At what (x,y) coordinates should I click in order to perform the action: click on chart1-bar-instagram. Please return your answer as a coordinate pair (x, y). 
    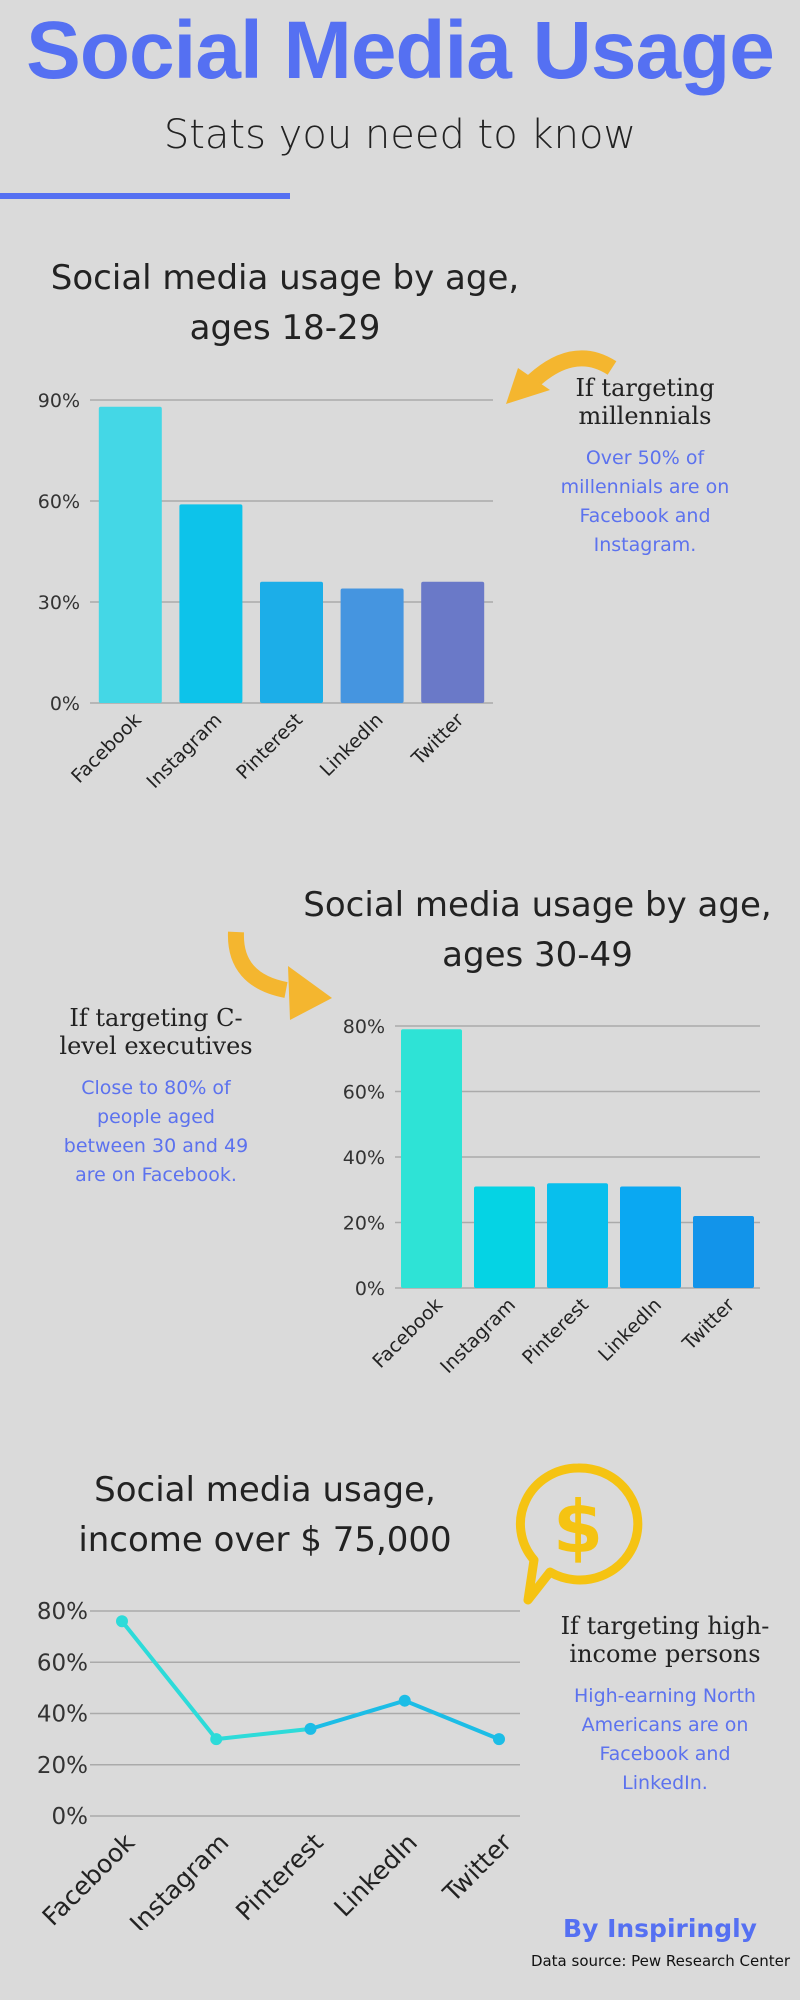
    Looking at the image, I should click on (211, 603).